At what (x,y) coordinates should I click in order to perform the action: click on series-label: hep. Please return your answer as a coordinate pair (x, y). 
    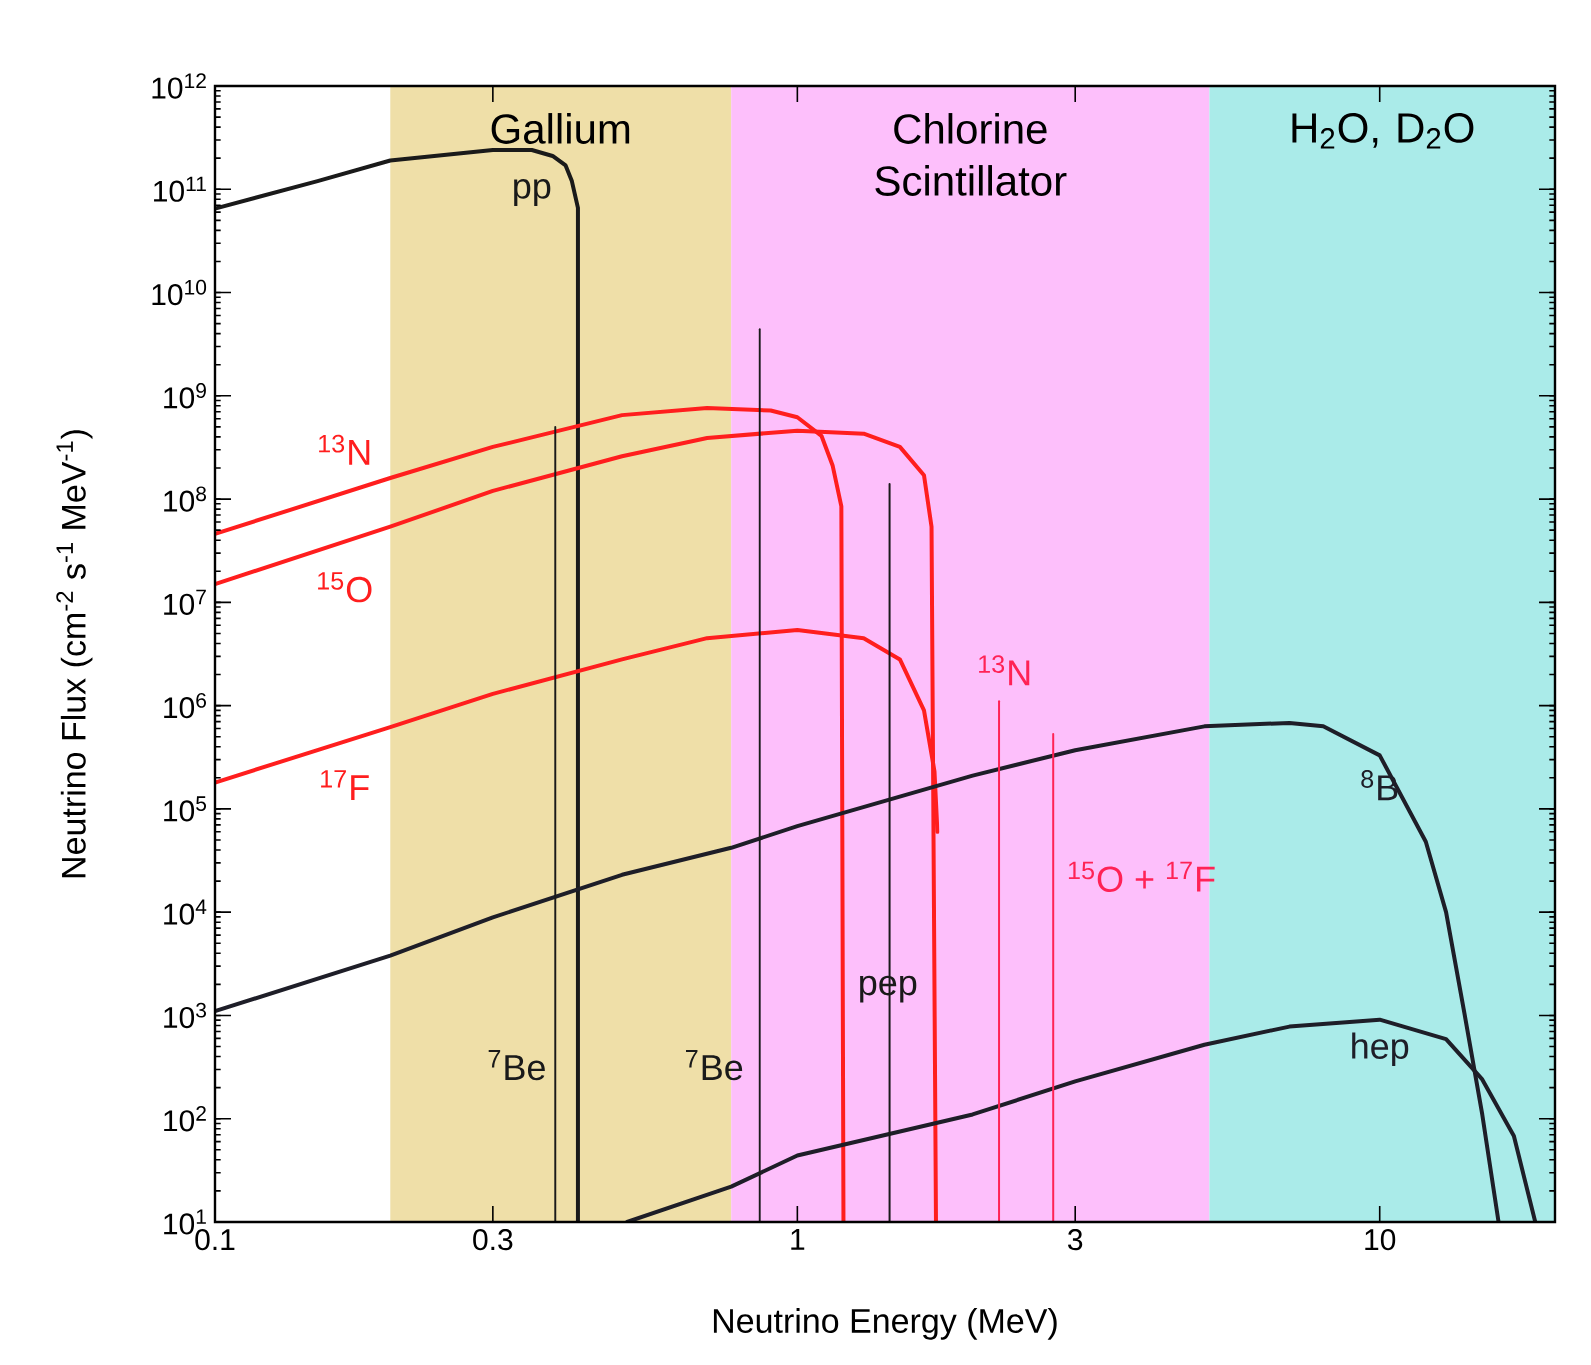
    Looking at the image, I should click on (1380, 1049).